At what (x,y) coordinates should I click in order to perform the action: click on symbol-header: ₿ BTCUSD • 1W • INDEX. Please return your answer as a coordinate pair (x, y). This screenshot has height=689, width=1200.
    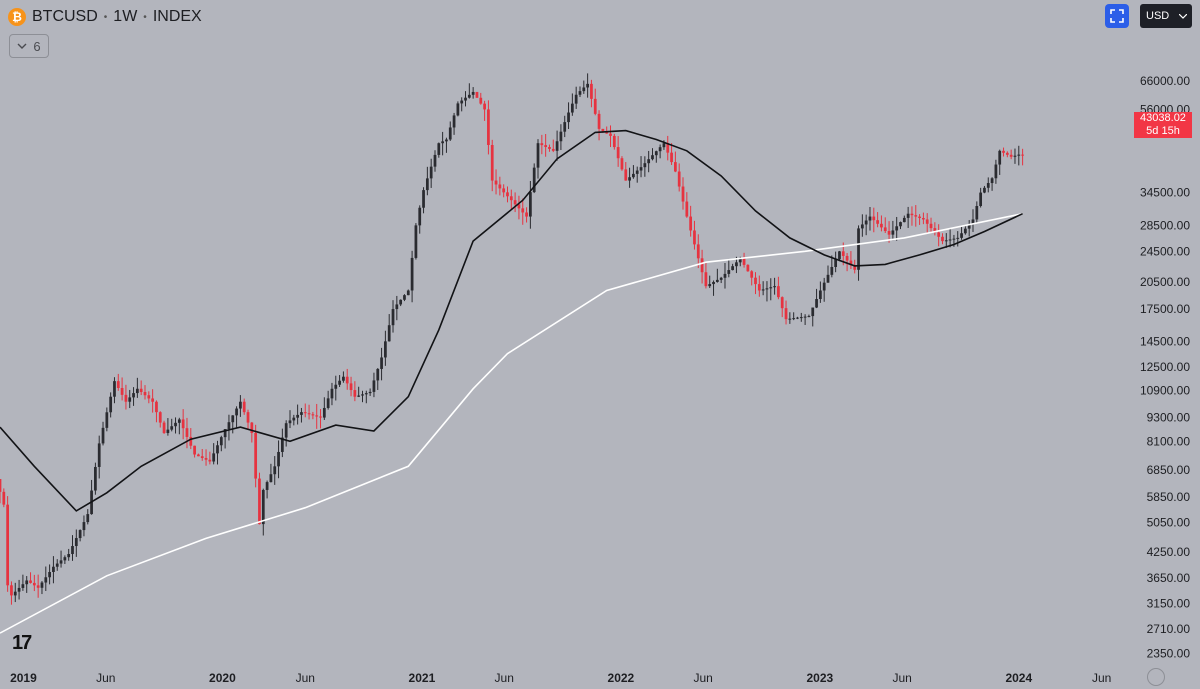
    Looking at the image, I should click on (105, 17).